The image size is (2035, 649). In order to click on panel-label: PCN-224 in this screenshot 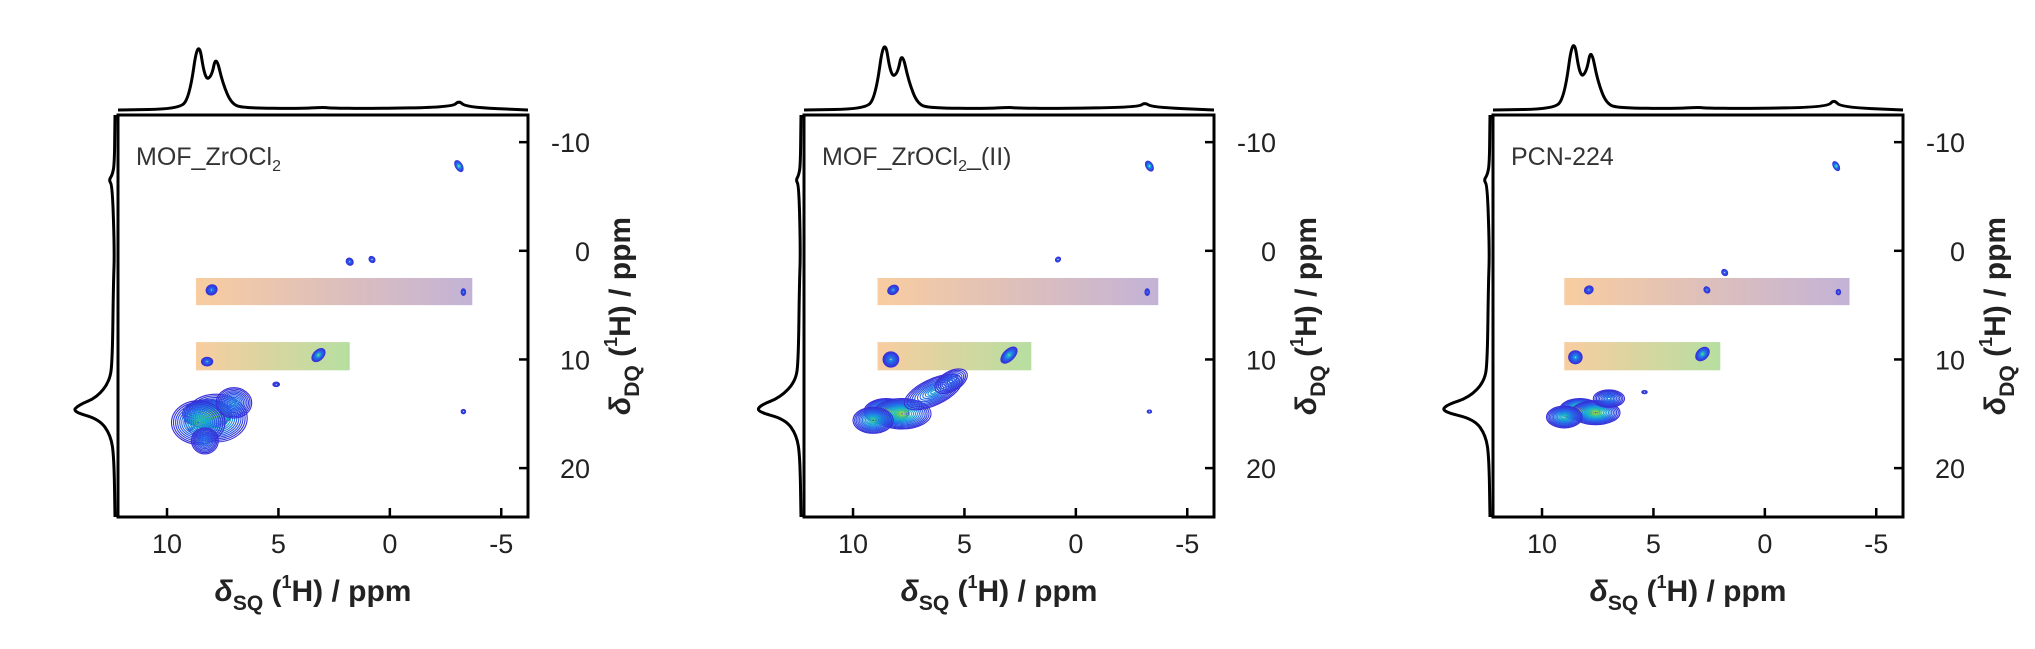, I will do `click(1562, 157)`.